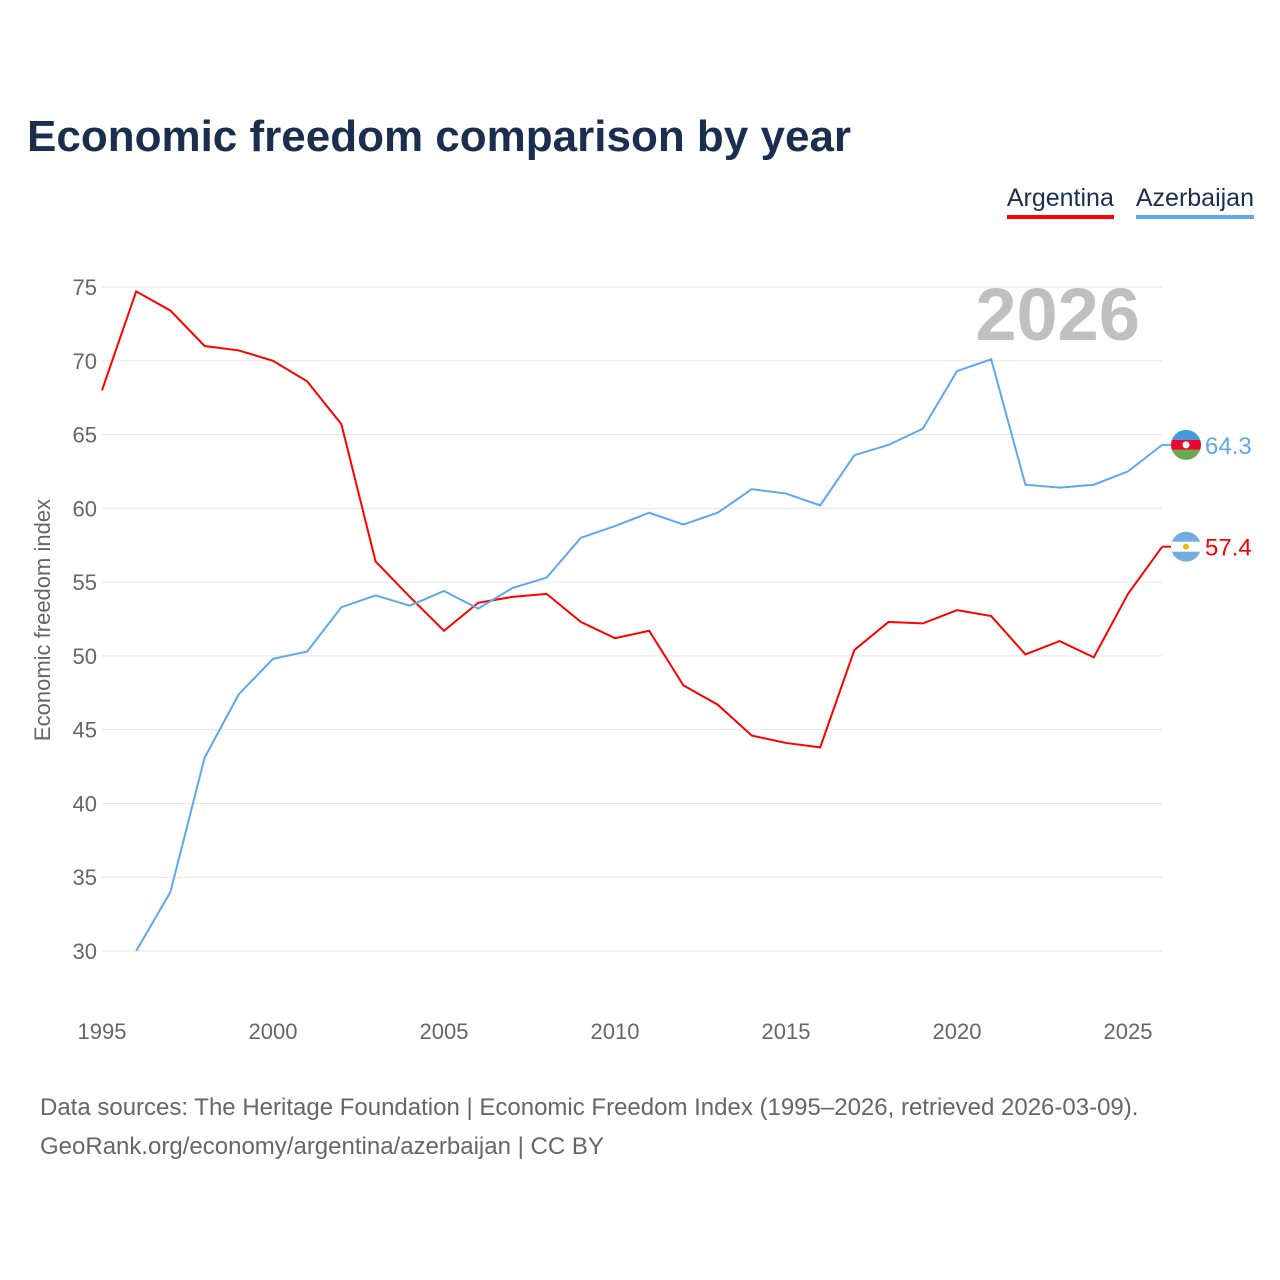 The width and height of the screenshot is (1280, 1280). What do you see at coordinates (1194, 201) in the screenshot?
I see `legend-azerbaijan: Azerbaijan` at bounding box center [1194, 201].